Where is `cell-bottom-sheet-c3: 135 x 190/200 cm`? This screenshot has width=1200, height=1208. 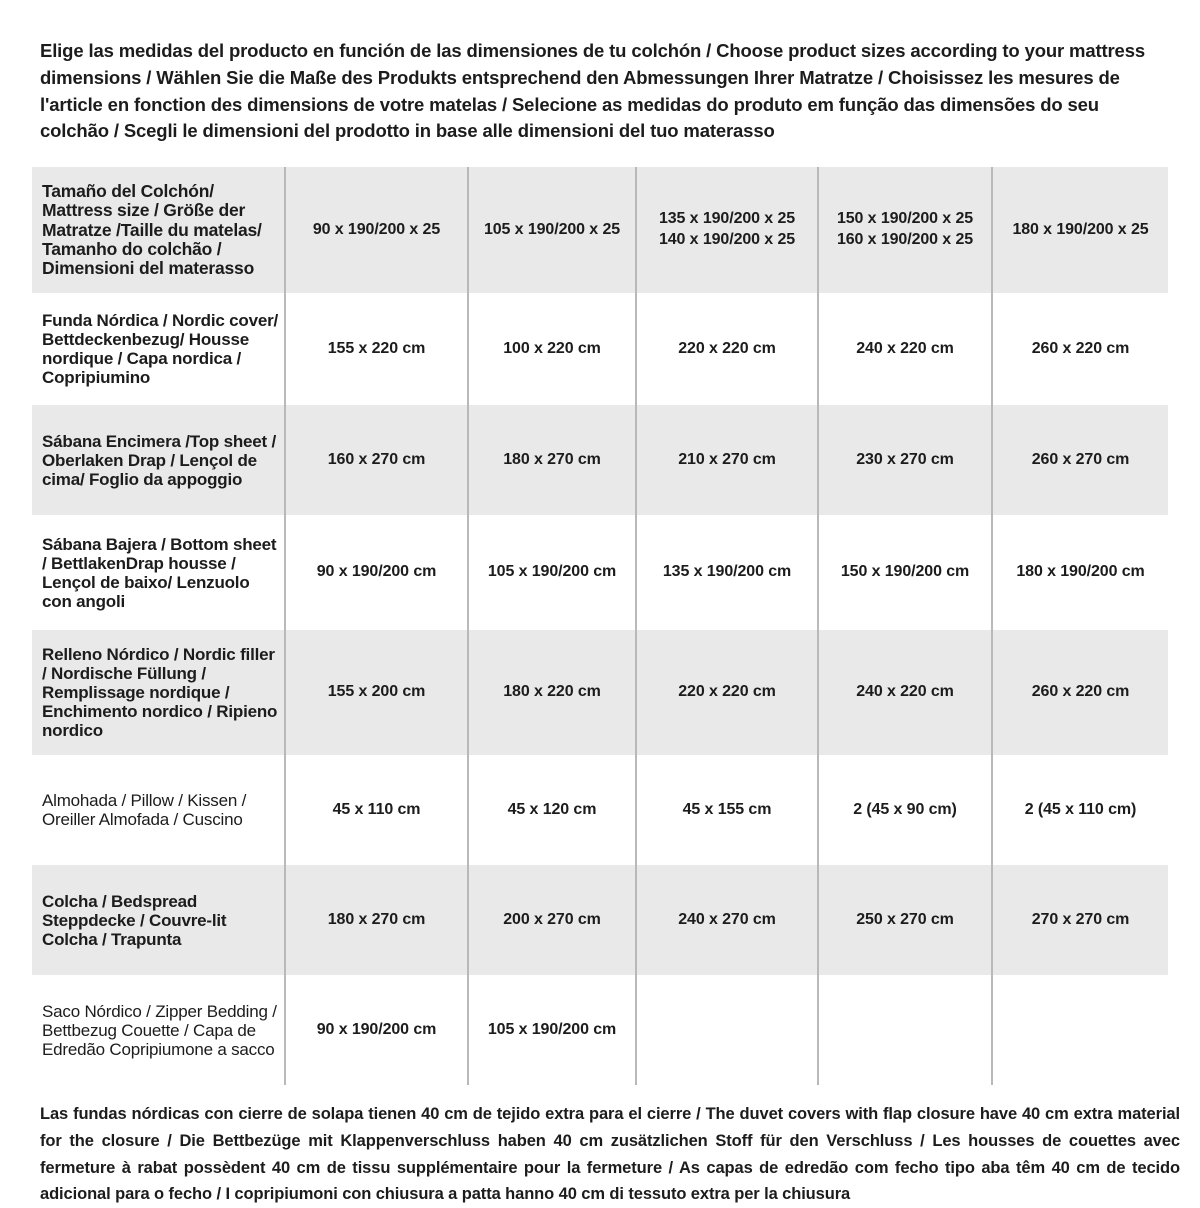 cell-bottom-sheet-c3: 135 x 190/200 cm is located at coordinates (726, 573).